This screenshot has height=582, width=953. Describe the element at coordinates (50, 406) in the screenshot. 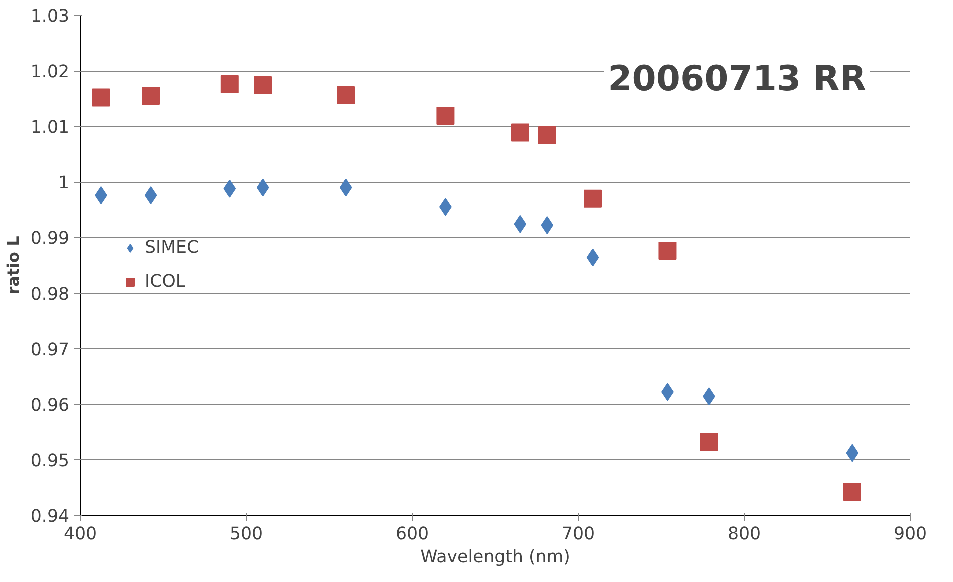

I see `y-tick-label: 0.96` at that location.